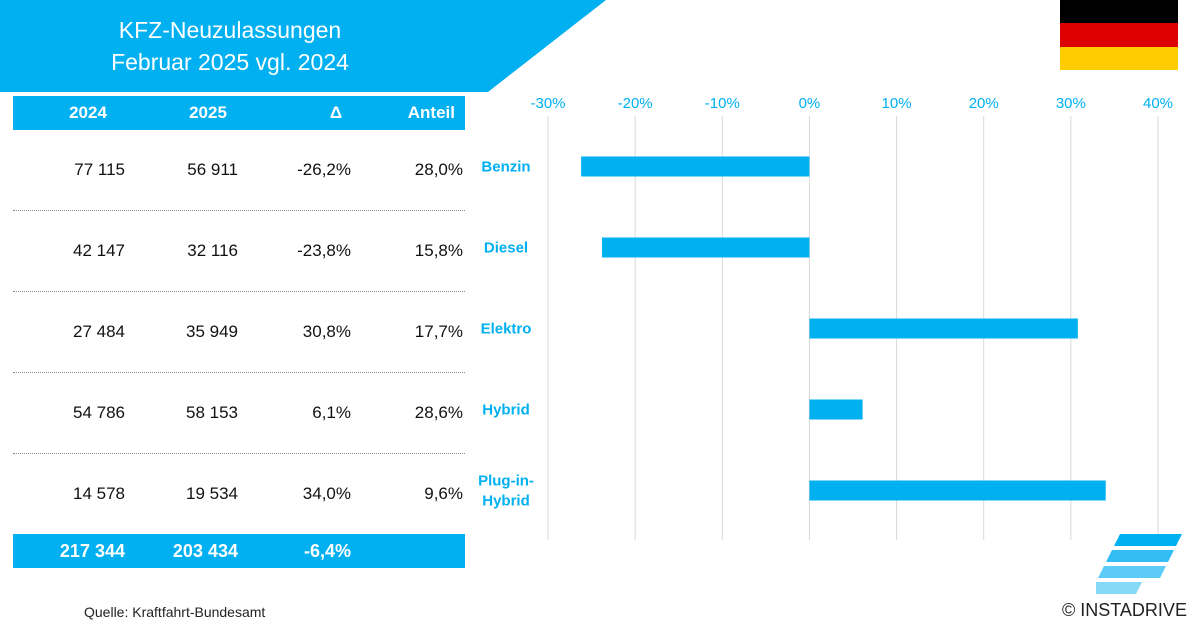 This screenshot has width=1200, height=621. Describe the element at coordinates (239, 251) in the screenshot. I see `table-row: 42 147 32 116 -23,8% 15,8%` at that location.